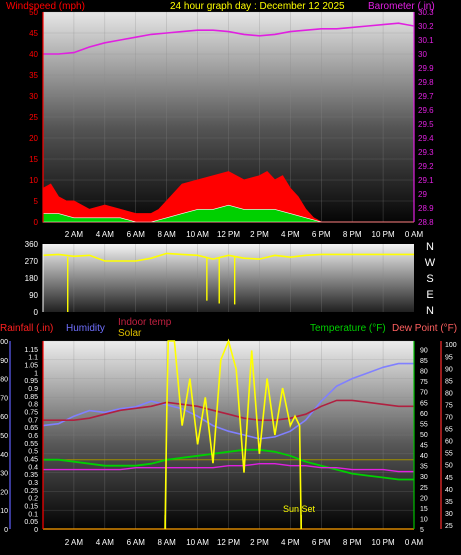 The height and width of the screenshot is (555, 461). Describe the element at coordinates (33, 389) in the screenshot. I see `rainfall-tick-label: 0.9` at that location.